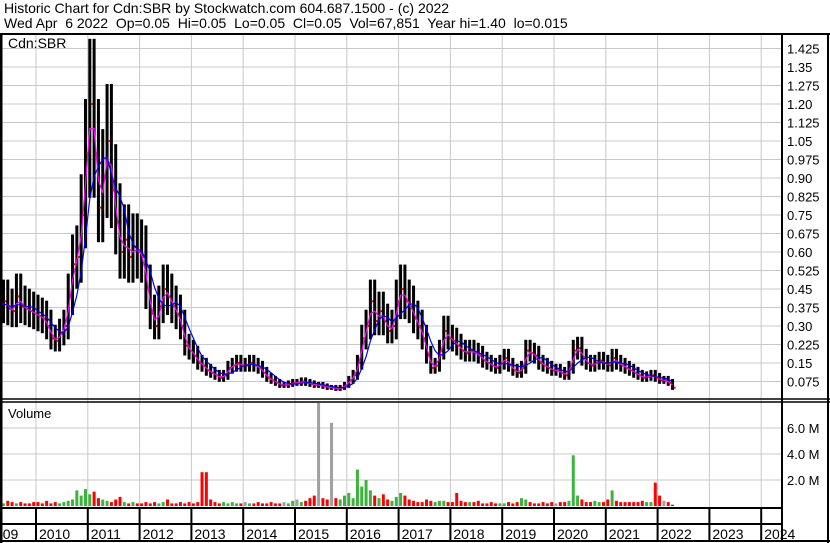 The height and width of the screenshot is (543, 830). Describe the element at coordinates (803, 428) in the screenshot. I see `volume-tick-label: 6.0 M` at that location.